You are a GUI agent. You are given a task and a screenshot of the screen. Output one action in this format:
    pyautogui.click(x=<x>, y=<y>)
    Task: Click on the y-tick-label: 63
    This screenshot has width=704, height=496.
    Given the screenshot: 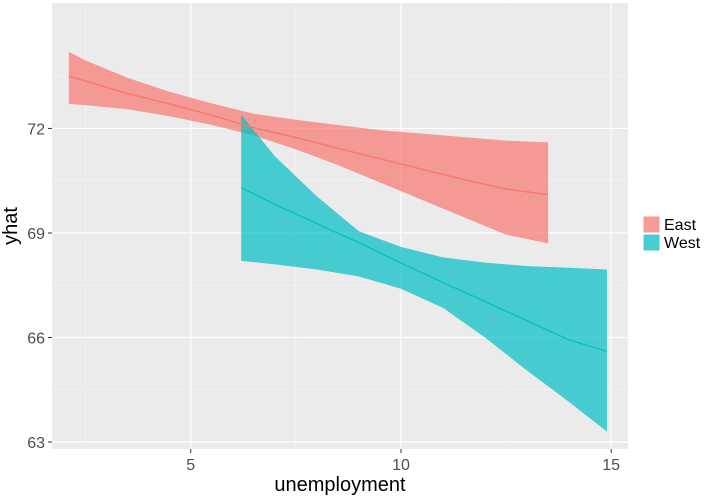 What is the action you would take?
    pyautogui.click(x=36, y=443)
    